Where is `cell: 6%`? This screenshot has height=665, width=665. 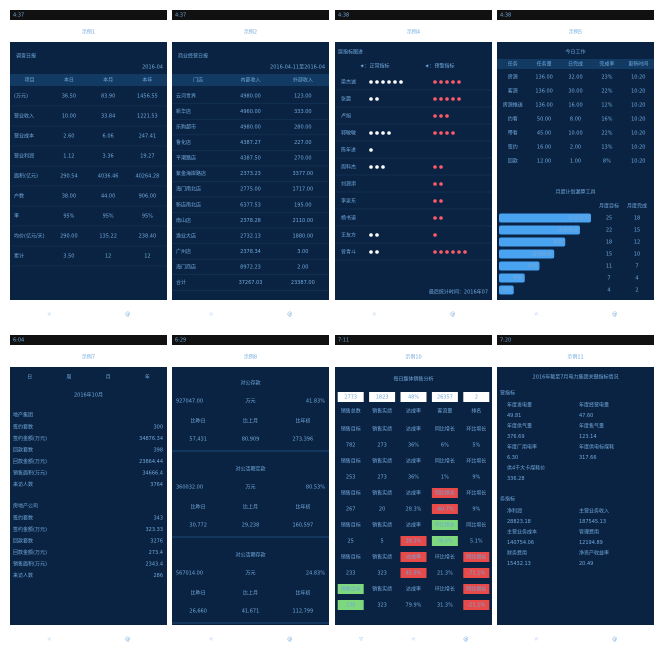 cell: 6% is located at coordinates (445, 446).